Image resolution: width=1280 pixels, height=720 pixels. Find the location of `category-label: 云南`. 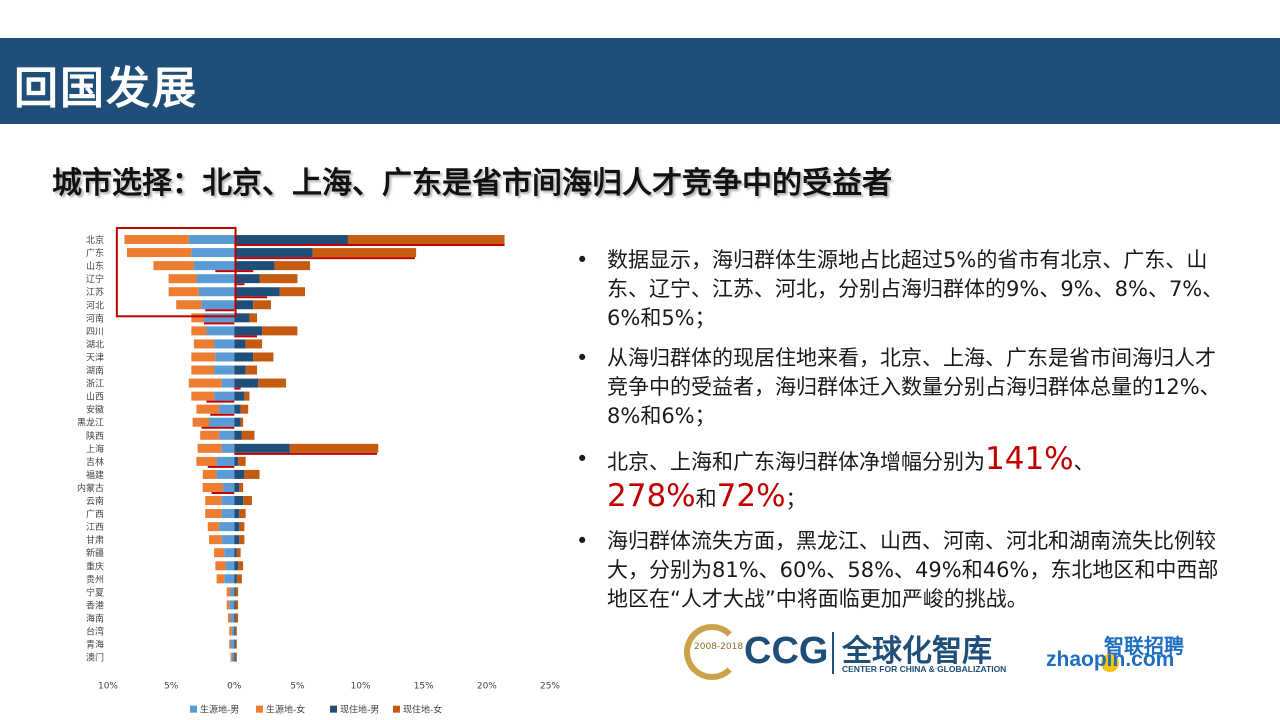

category-label: 云南 is located at coordinates (95, 501).